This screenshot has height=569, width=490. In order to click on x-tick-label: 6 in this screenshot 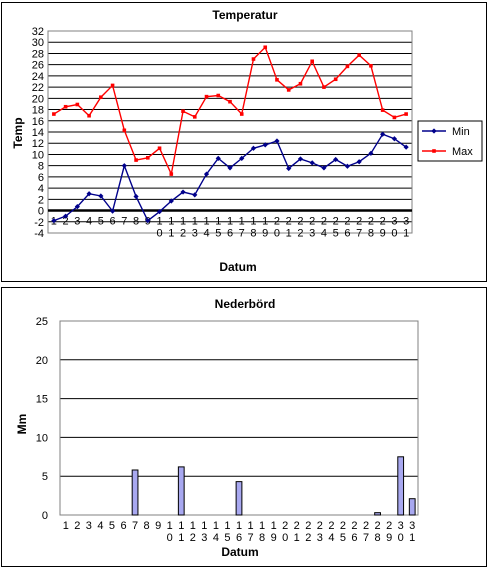, I will do `click(123, 526)`.